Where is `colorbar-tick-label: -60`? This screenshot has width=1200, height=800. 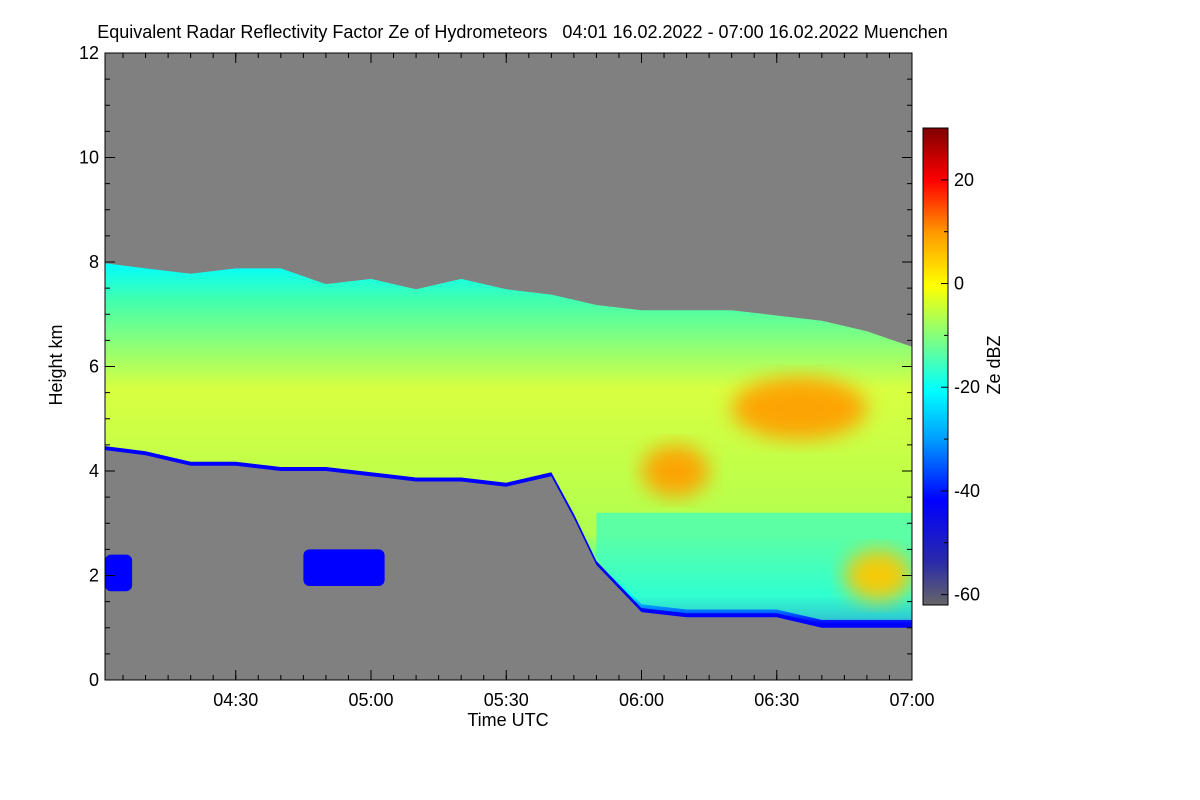
colorbar-tick-label: -60 is located at coordinates (967, 595).